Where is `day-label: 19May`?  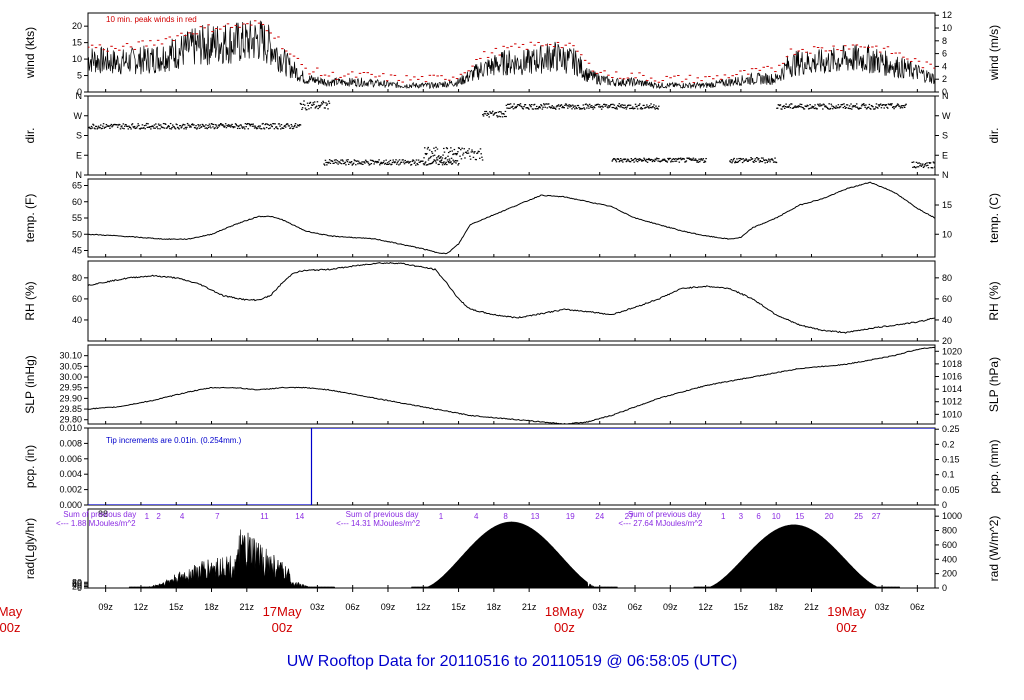 day-label: 19May is located at coordinates (847, 611).